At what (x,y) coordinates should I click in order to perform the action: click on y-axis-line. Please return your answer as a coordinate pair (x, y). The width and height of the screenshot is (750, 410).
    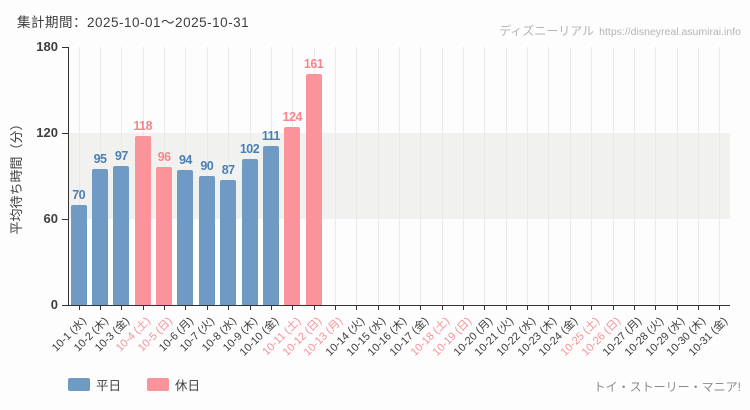
    Looking at the image, I should click on (68, 176).